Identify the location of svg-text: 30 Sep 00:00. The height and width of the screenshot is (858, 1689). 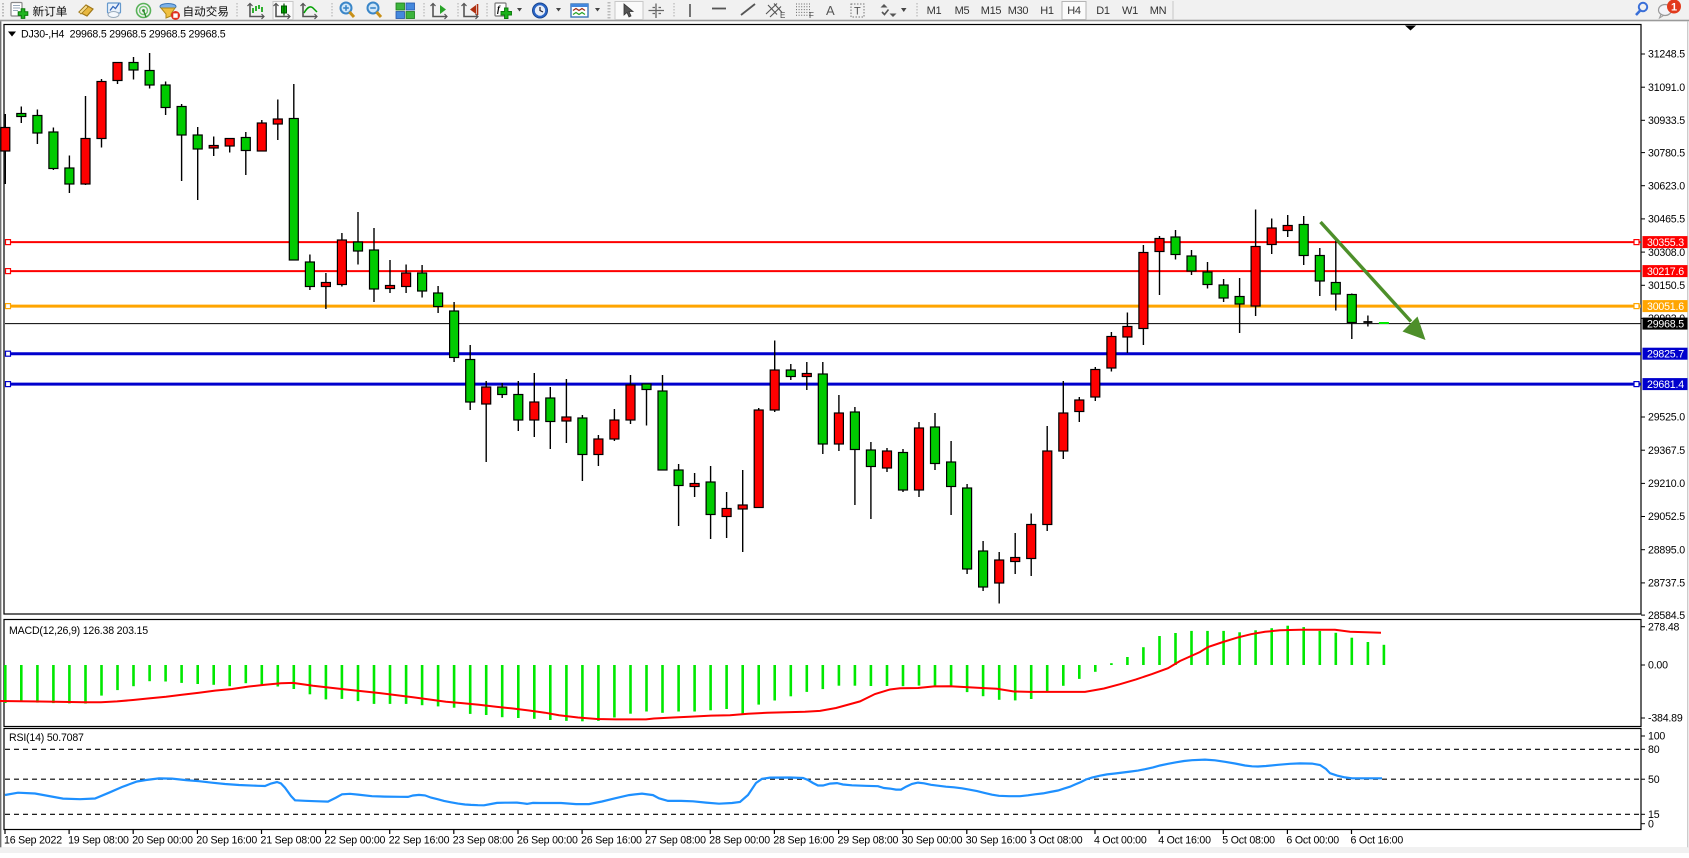
(932, 841).